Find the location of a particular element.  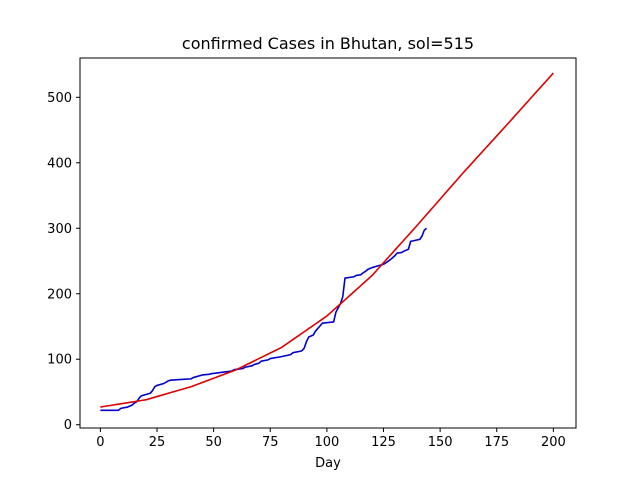

x-tick-label: 200 is located at coordinates (553, 442).